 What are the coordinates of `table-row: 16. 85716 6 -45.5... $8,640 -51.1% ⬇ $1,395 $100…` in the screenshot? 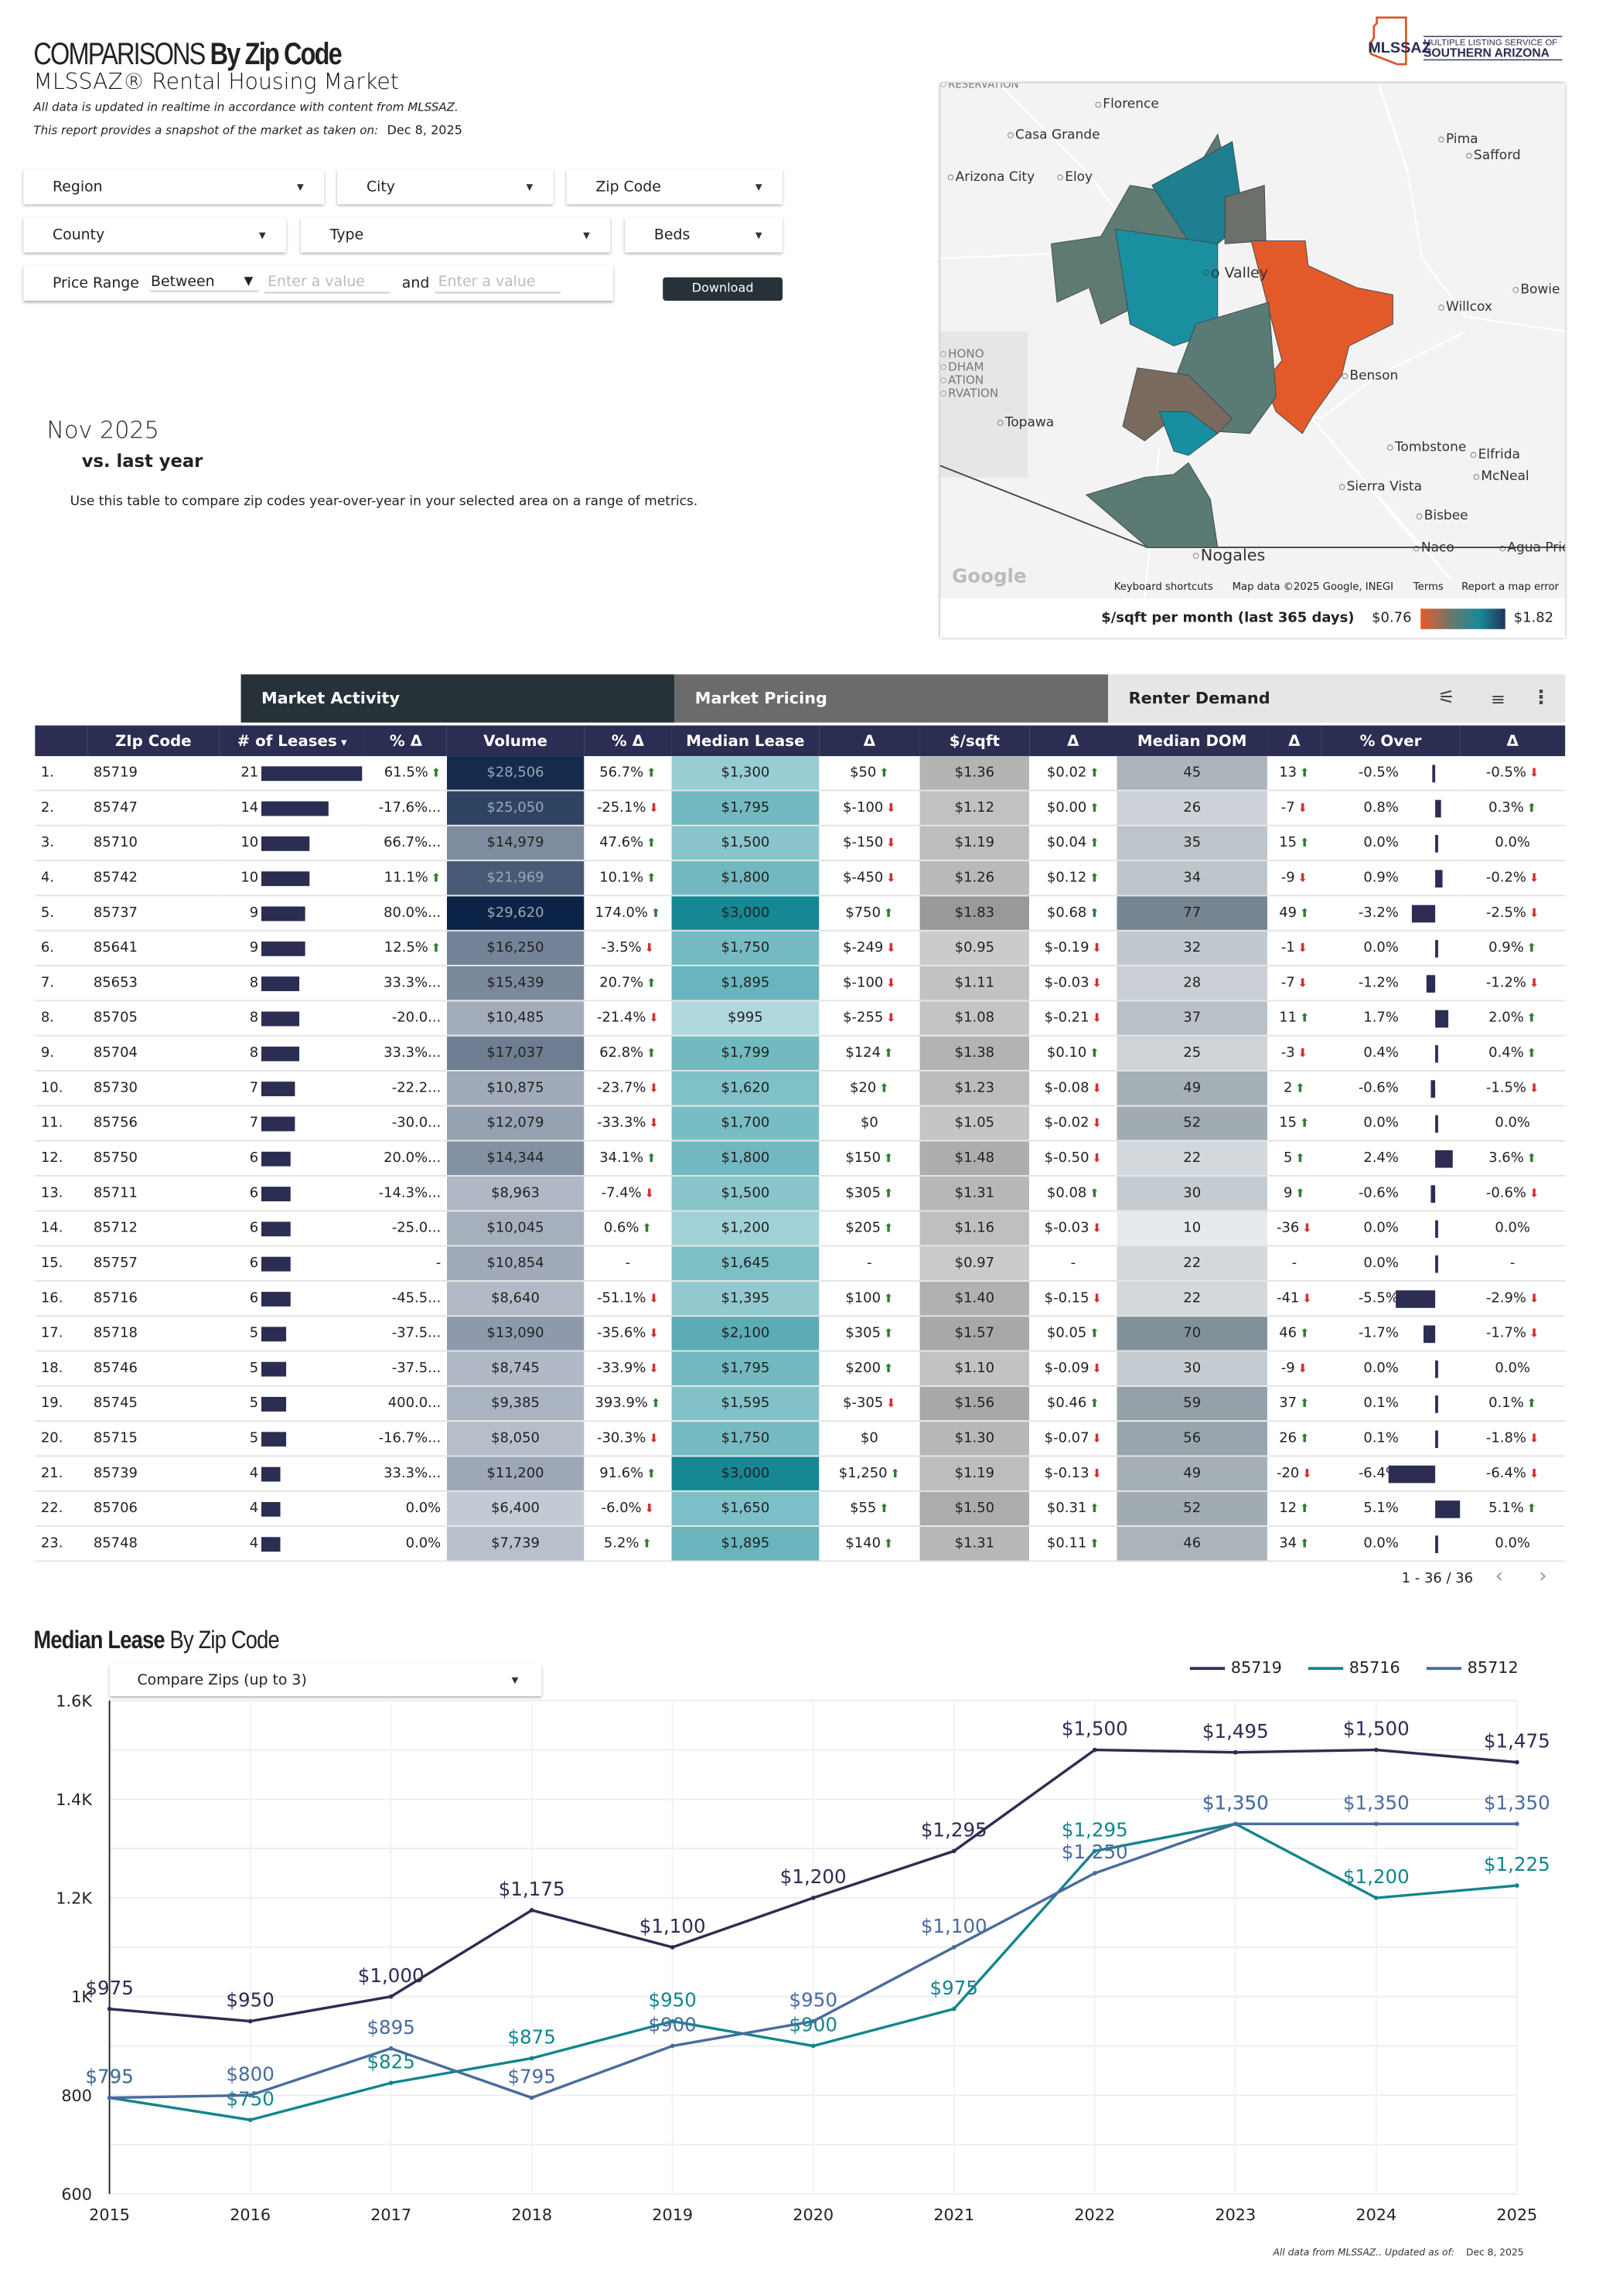 It's located at (800, 1298).